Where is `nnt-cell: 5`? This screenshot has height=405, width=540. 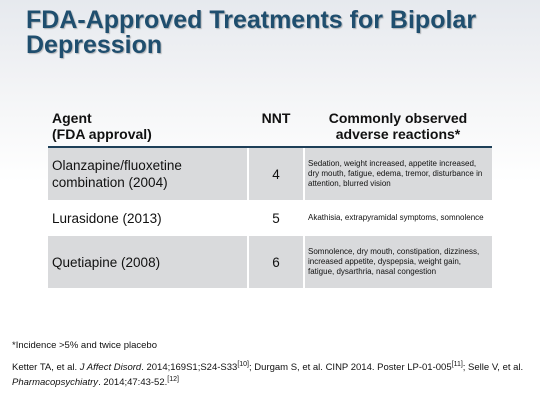 nnt-cell: 5 is located at coordinates (275, 218).